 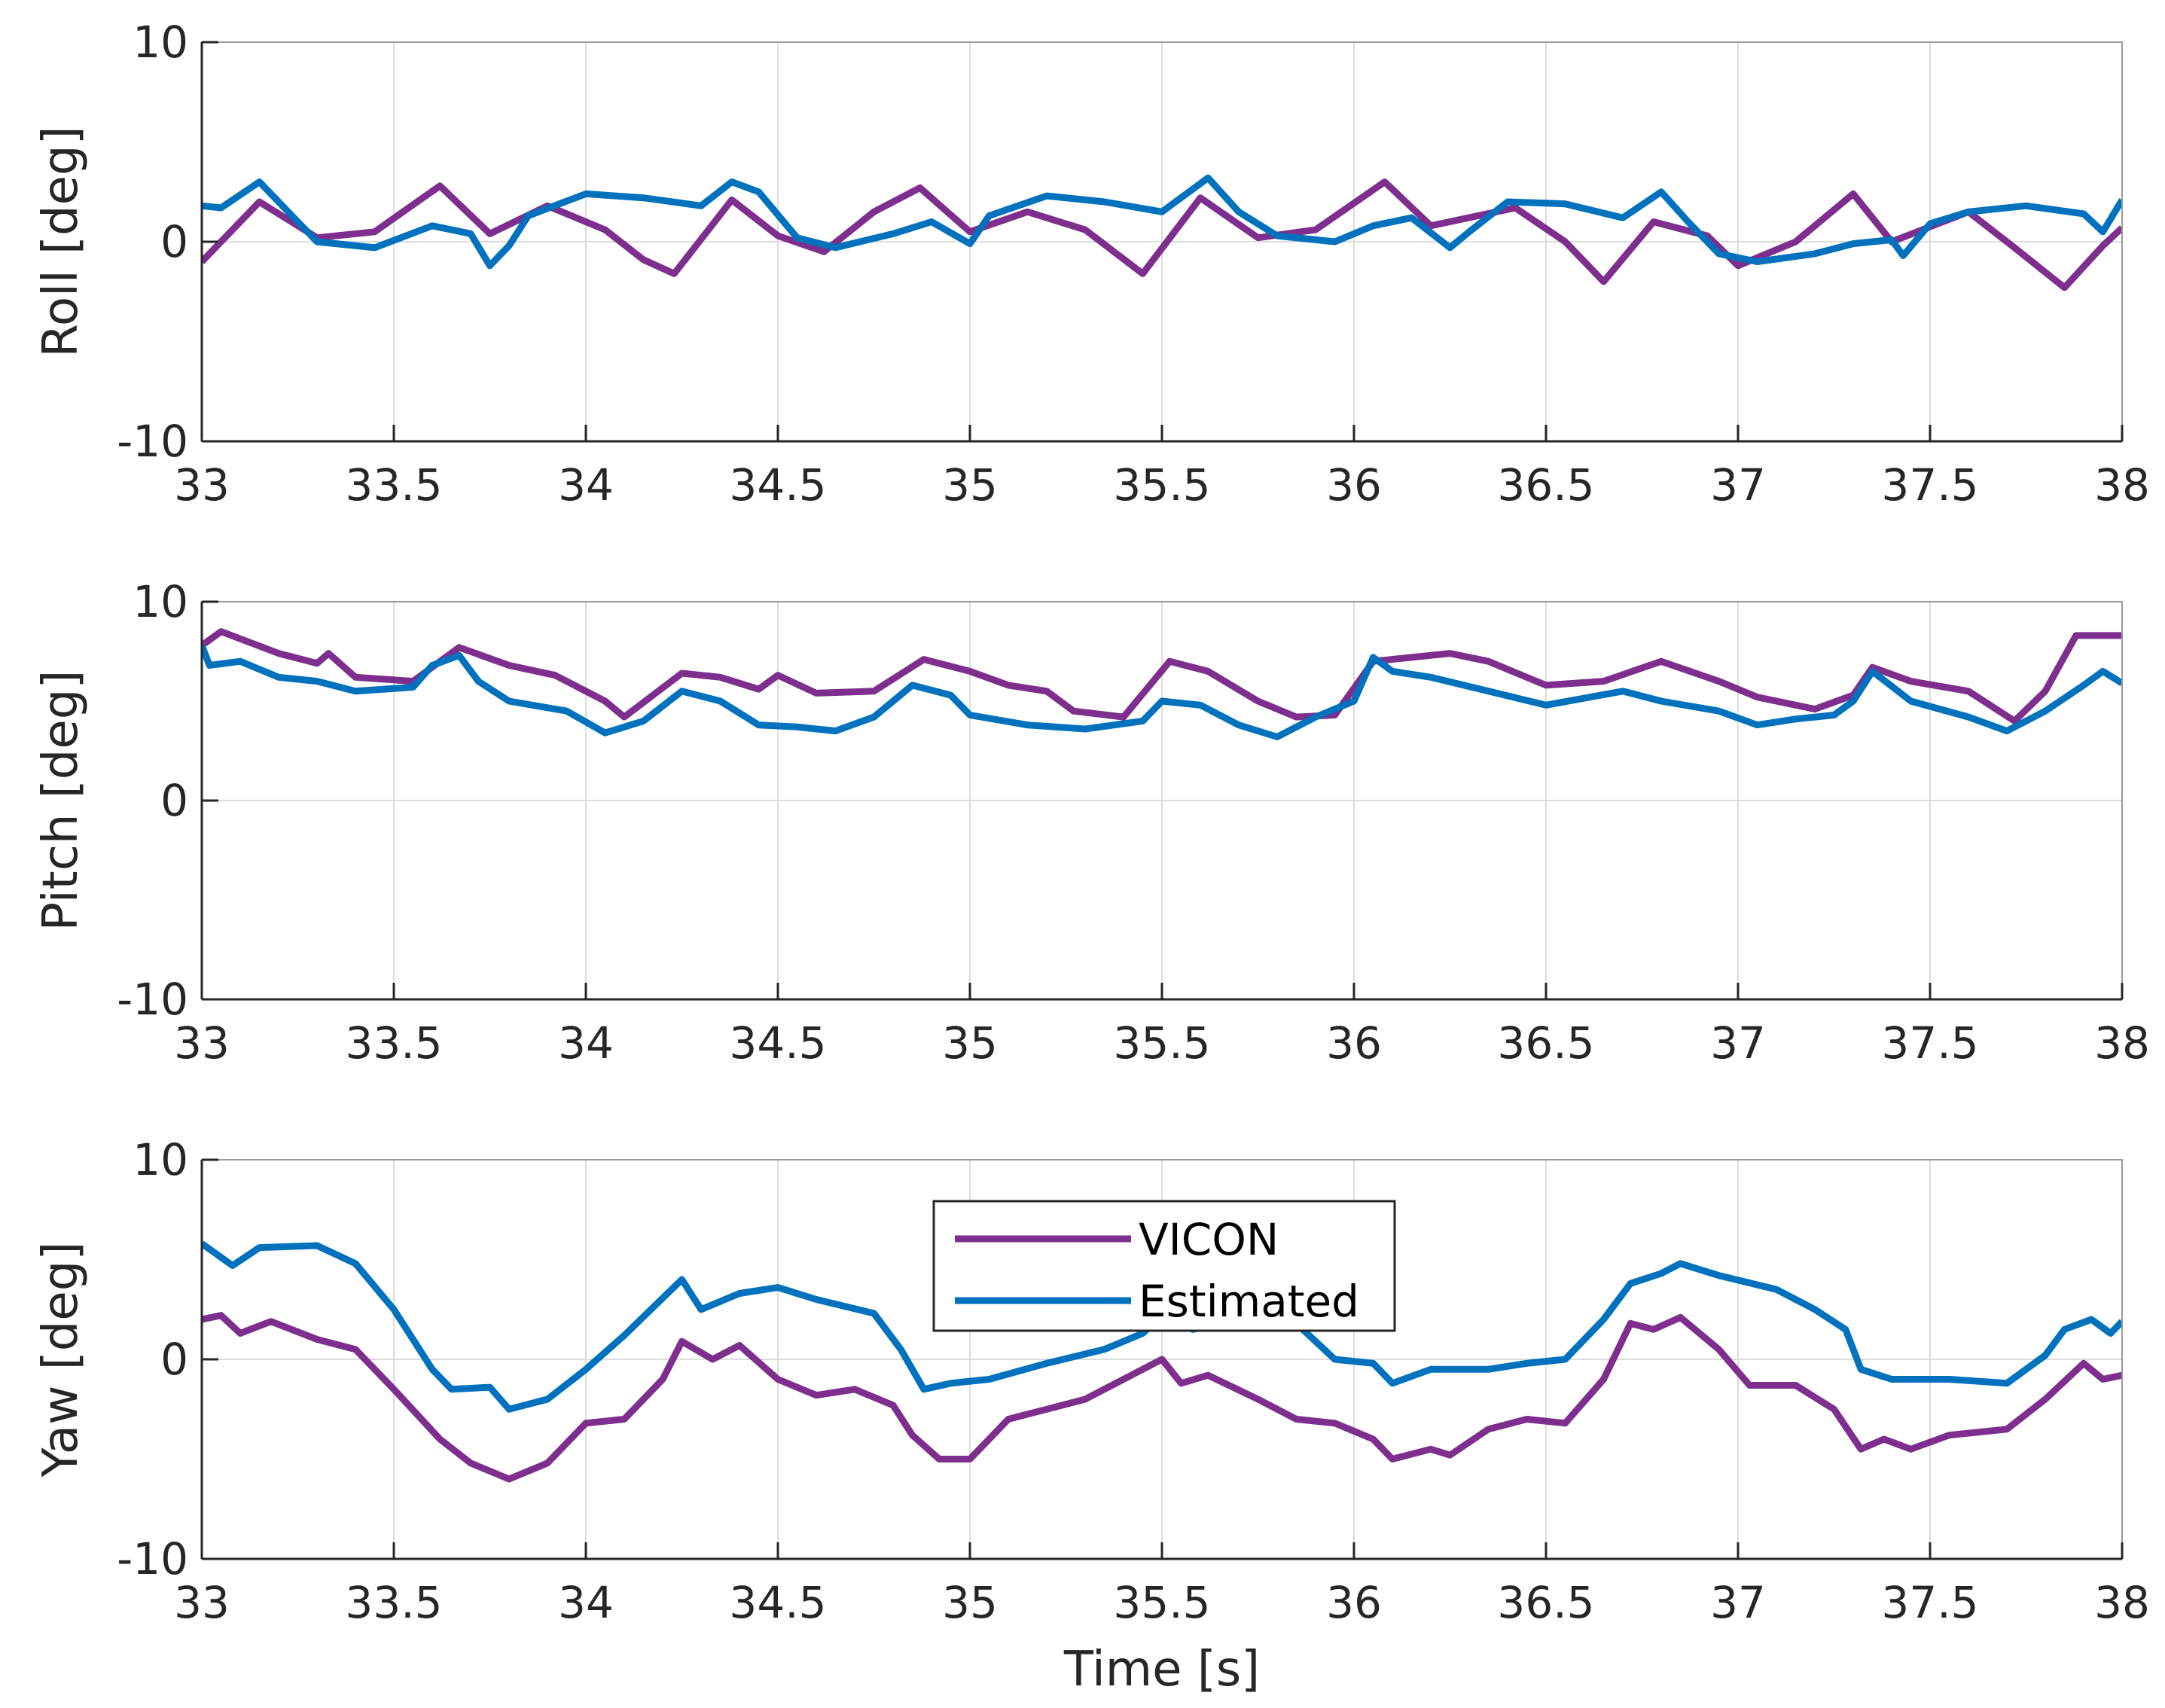 What do you see at coordinates (174, 1359) in the screenshot?
I see `yaw-y-tick-label: 0` at bounding box center [174, 1359].